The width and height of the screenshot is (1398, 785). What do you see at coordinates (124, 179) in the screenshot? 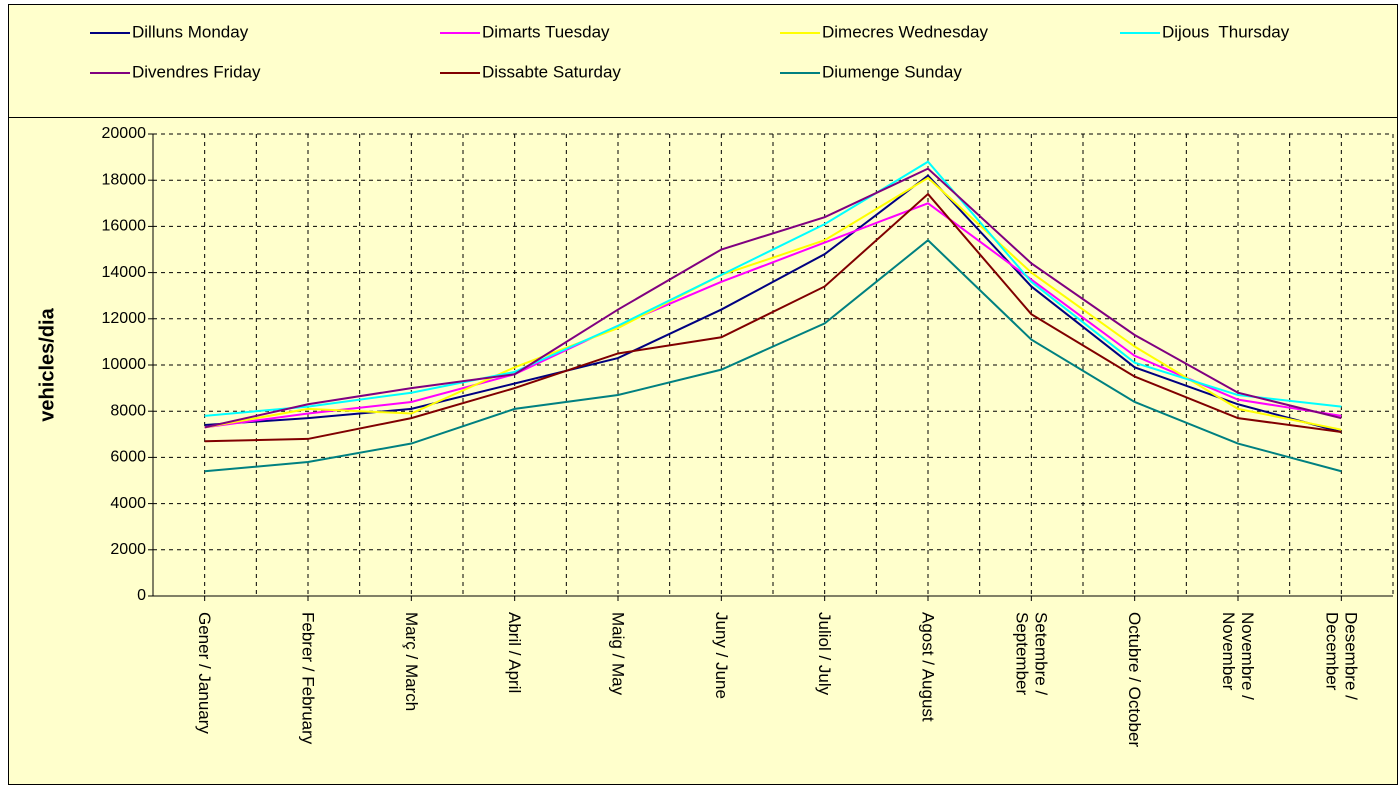
I see `y-tick-label: 18000` at bounding box center [124, 179].